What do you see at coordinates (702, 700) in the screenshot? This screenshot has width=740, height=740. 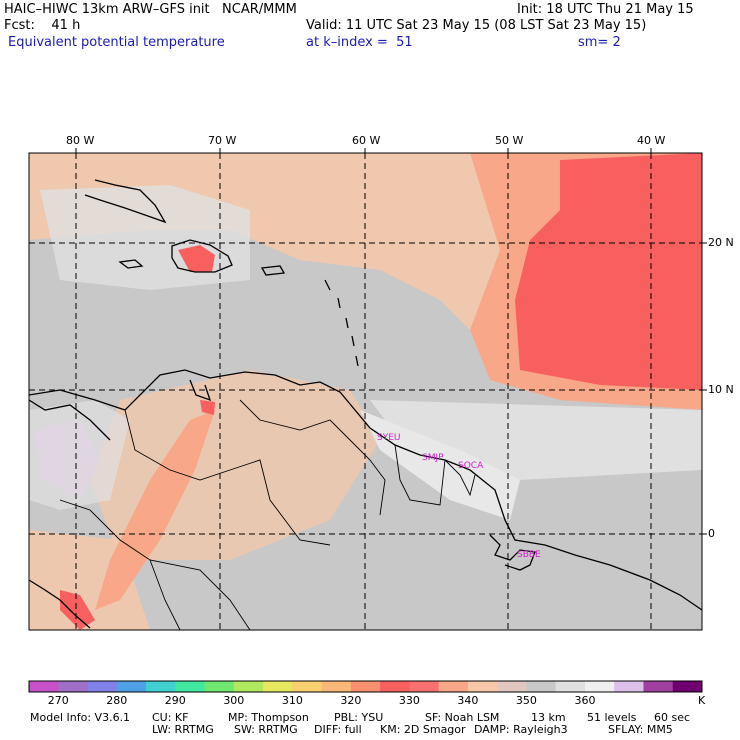 I see `colorbar-unit: K` at bounding box center [702, 700].